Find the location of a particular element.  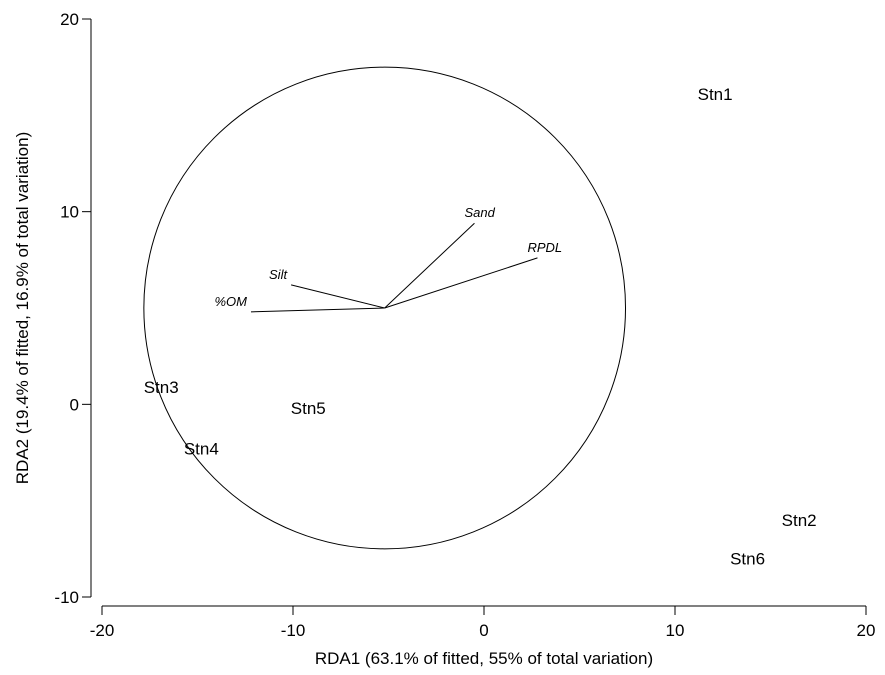

site-label: Stn1 is located at coordinates (715, 94).